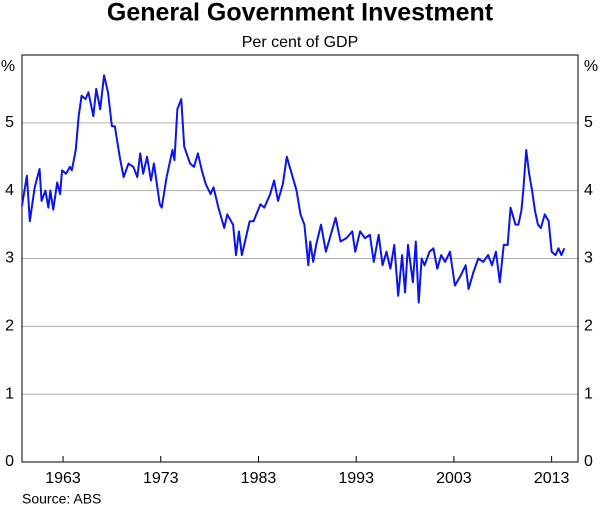 The image size is (600, 514). Describe the element at coordinates (61, 499) in the screenshot. I see `source: Source: ABS` at that location.